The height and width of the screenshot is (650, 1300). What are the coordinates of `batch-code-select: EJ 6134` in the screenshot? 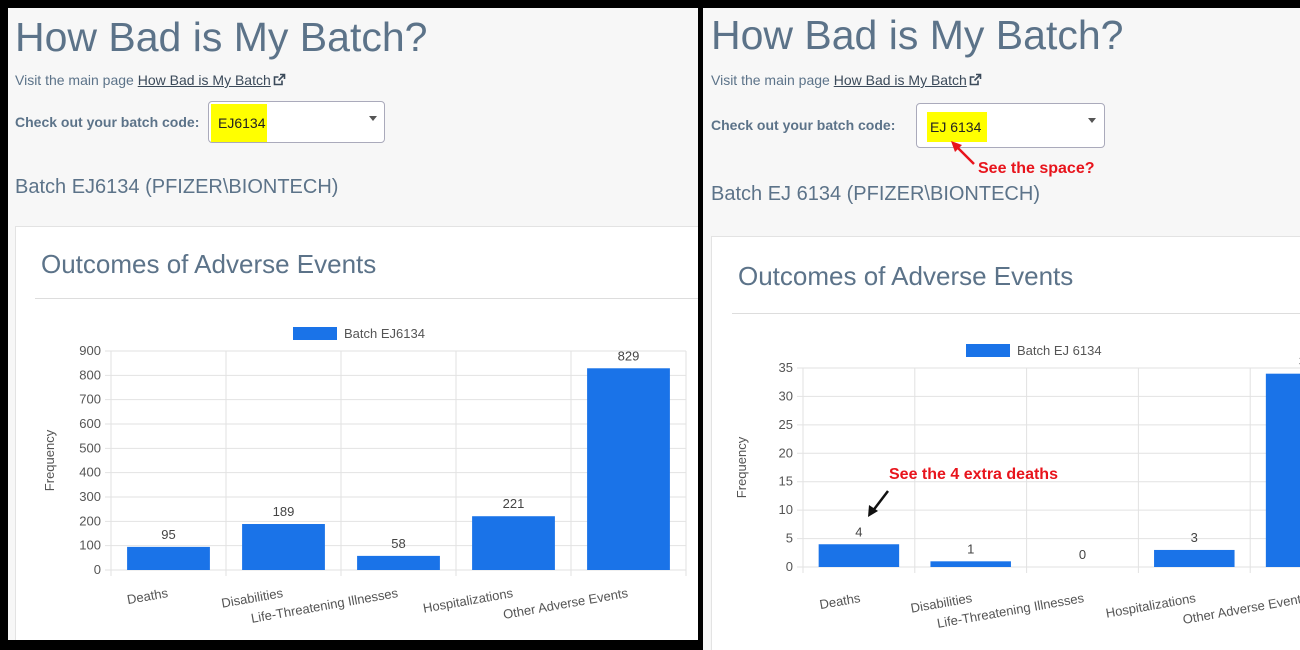 It's located at (1010, 125).